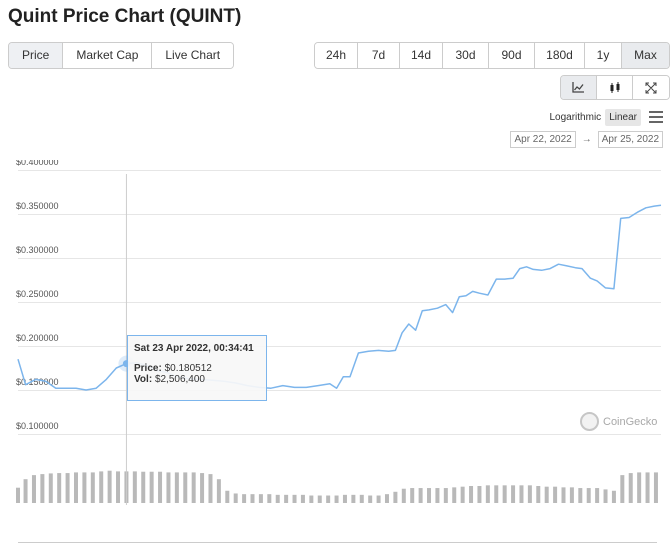  What do you see at coordinates (656, 117) in the screenshot?
I see `hamburger-menu-icon` at bounding box center [656, 117].